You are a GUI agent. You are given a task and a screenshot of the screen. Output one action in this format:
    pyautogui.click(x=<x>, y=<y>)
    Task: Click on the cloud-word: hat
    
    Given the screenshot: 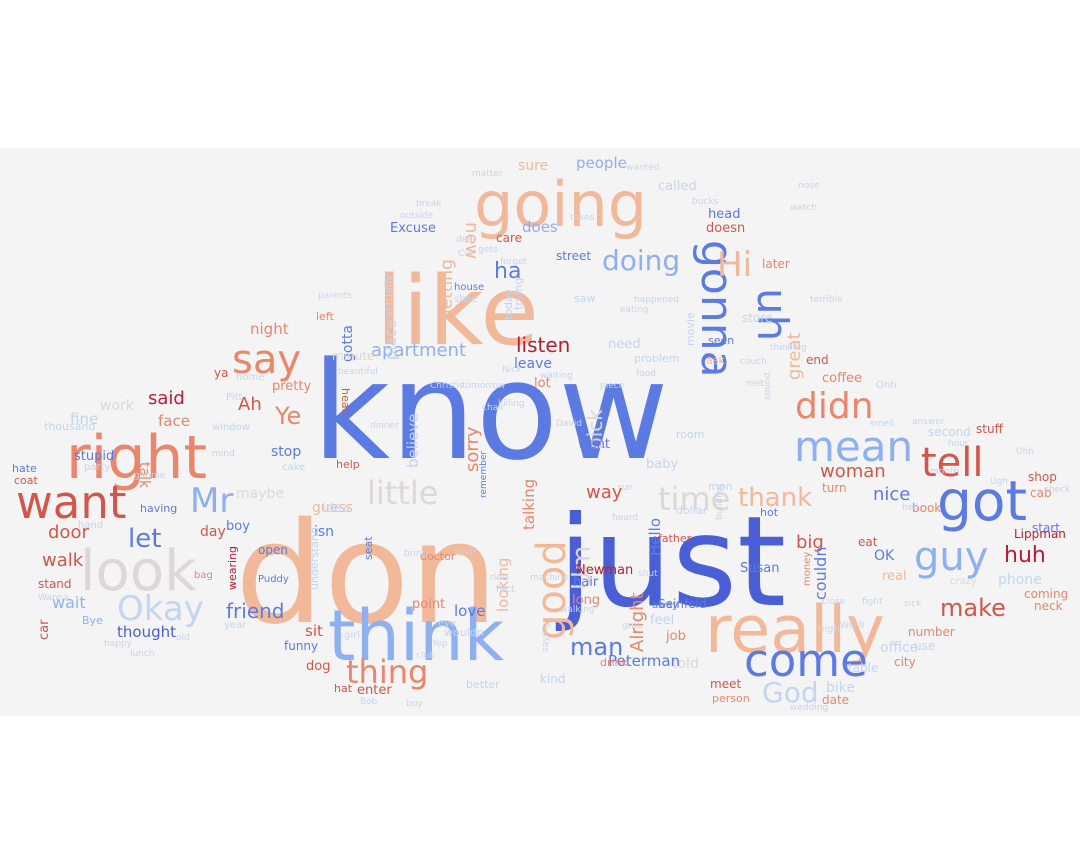 What is the action you would take?
    pyautogui.click(x=343, y=688)
    